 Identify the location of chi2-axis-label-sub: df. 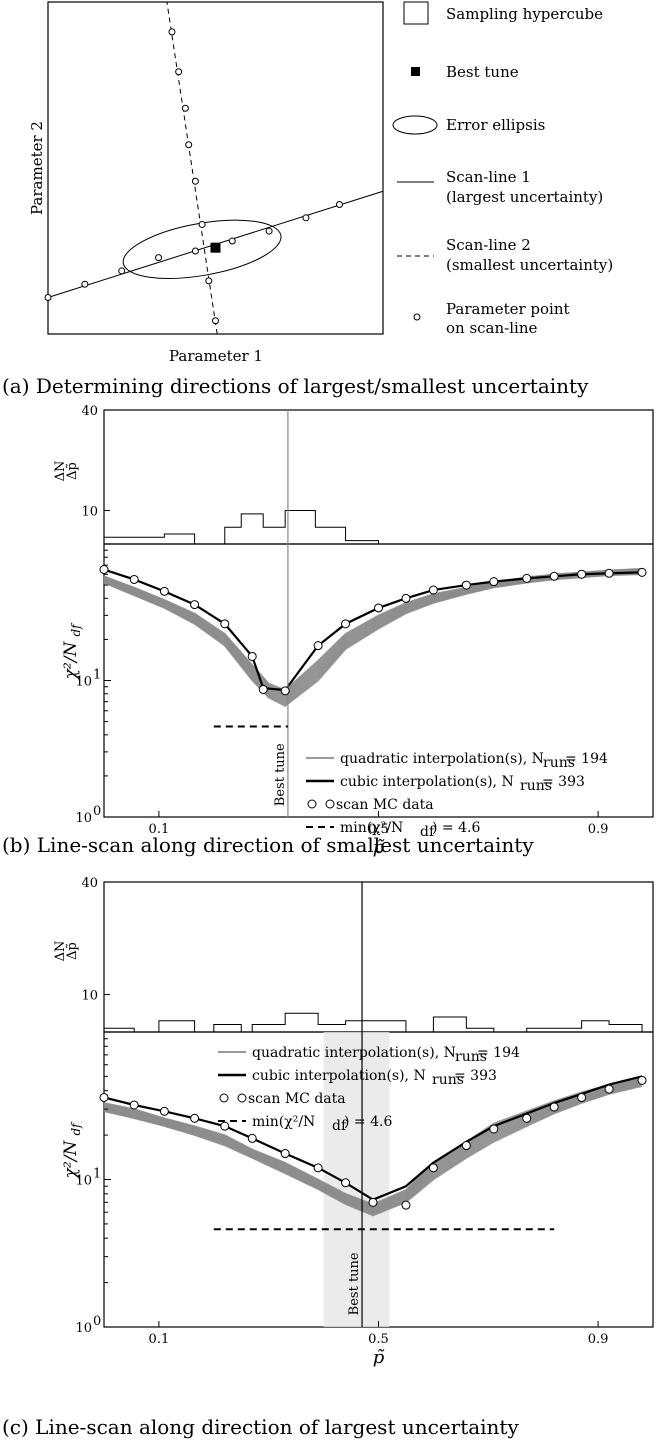
(76, 629).